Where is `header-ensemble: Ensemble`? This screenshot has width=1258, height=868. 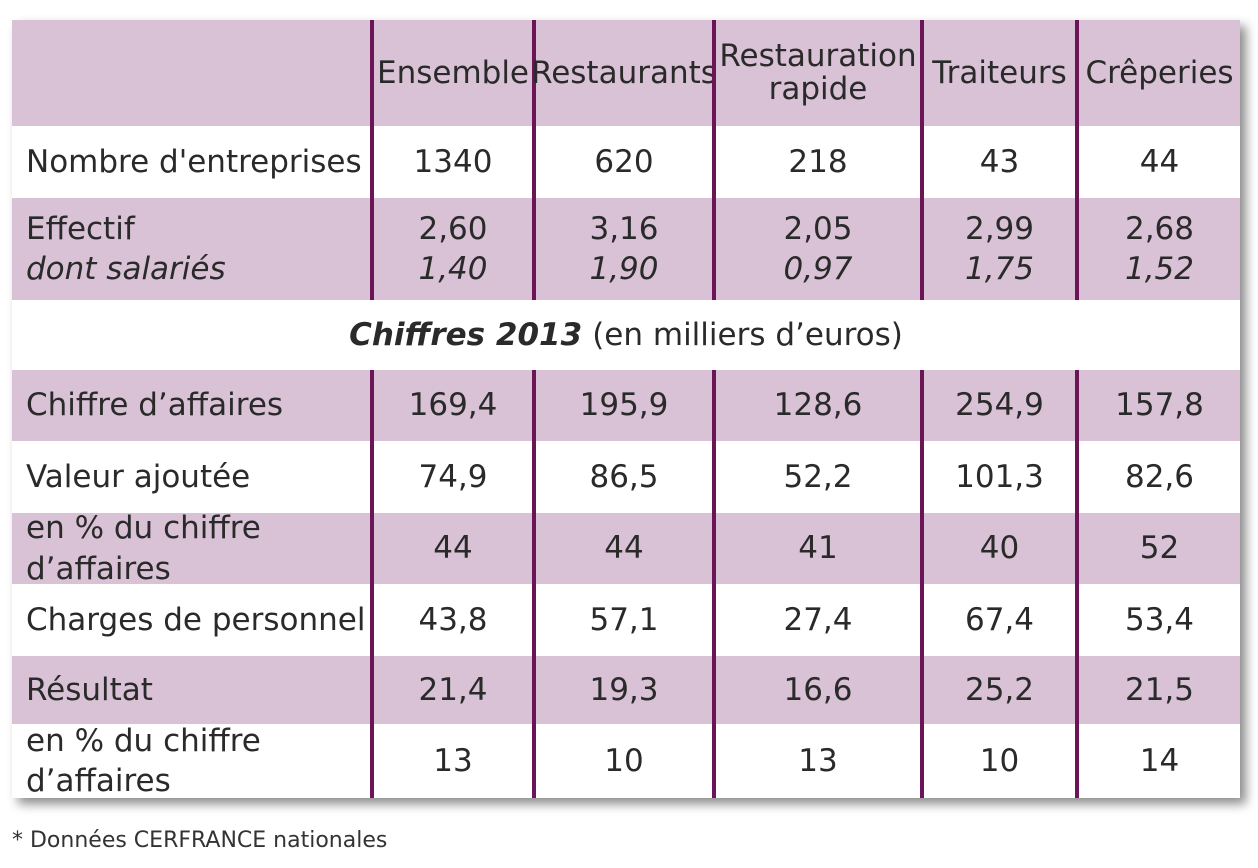
header-ensemble: Ensemble is located at coordinates (451, 73).